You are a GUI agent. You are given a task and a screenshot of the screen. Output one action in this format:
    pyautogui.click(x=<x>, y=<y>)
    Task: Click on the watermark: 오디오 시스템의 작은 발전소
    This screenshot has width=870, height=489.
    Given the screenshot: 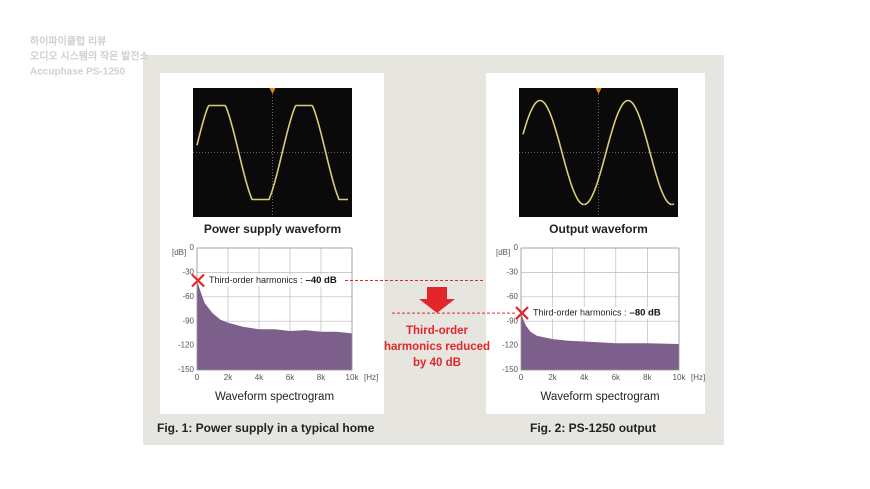 What is the action you would take?
    pyautogui.click(x=89, y=56)
    